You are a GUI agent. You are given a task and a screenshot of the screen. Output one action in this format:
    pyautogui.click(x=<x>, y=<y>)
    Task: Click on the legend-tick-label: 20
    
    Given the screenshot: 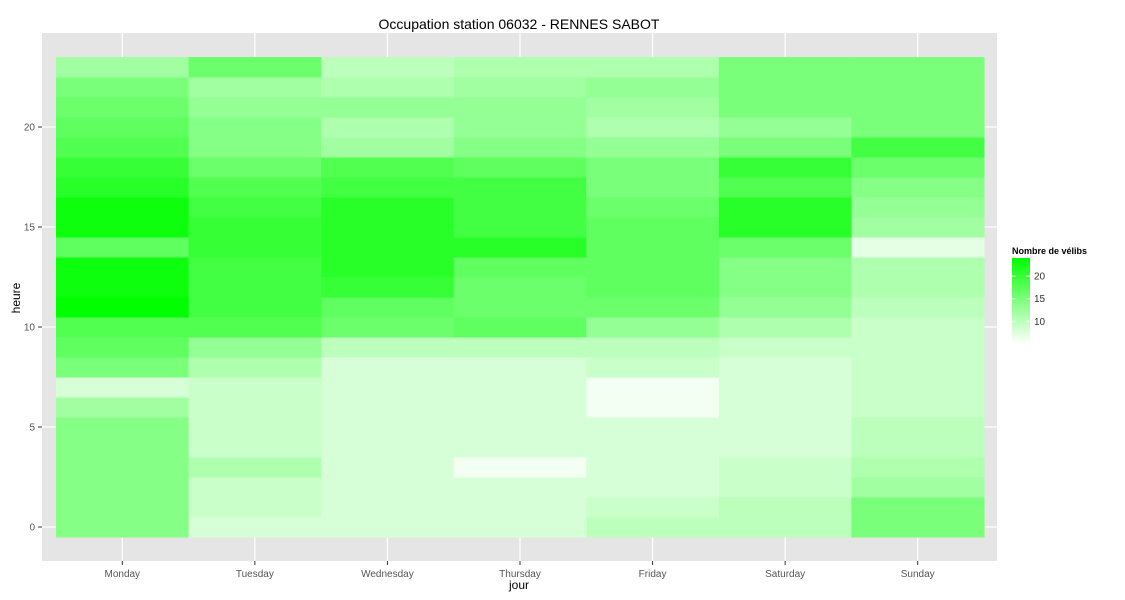 What is the action you would take?
    pyautogui.click(x=1040, y=277)
    